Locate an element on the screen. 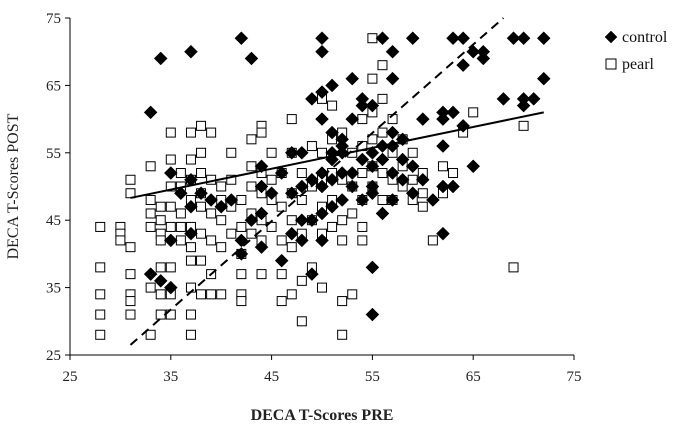 The height and width of the screenshot is (431, 694). y-tick-label: 35 is located at coordinates (53, 289).